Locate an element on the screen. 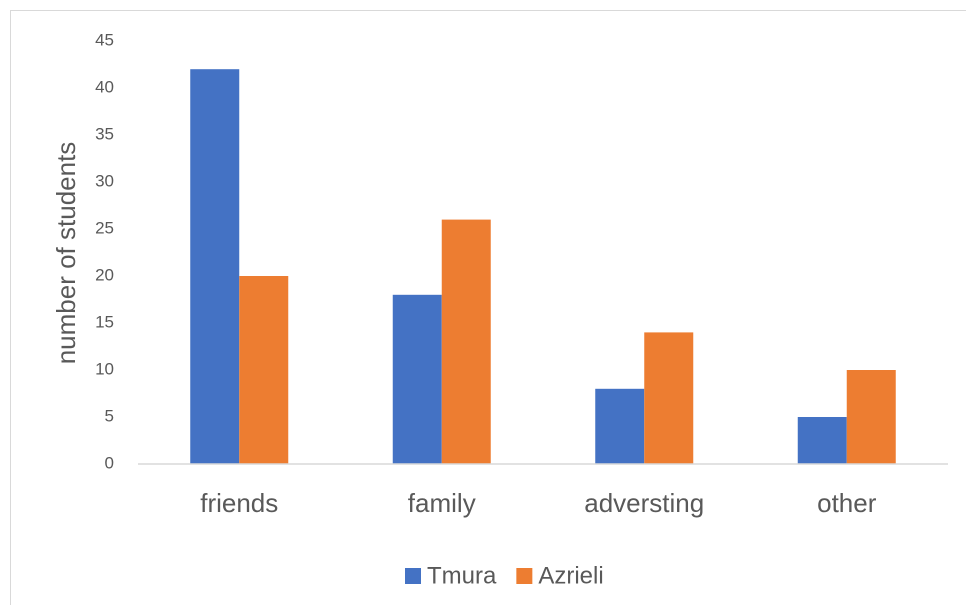  y-tick-label: 35 is located at coordinates (104, 133).